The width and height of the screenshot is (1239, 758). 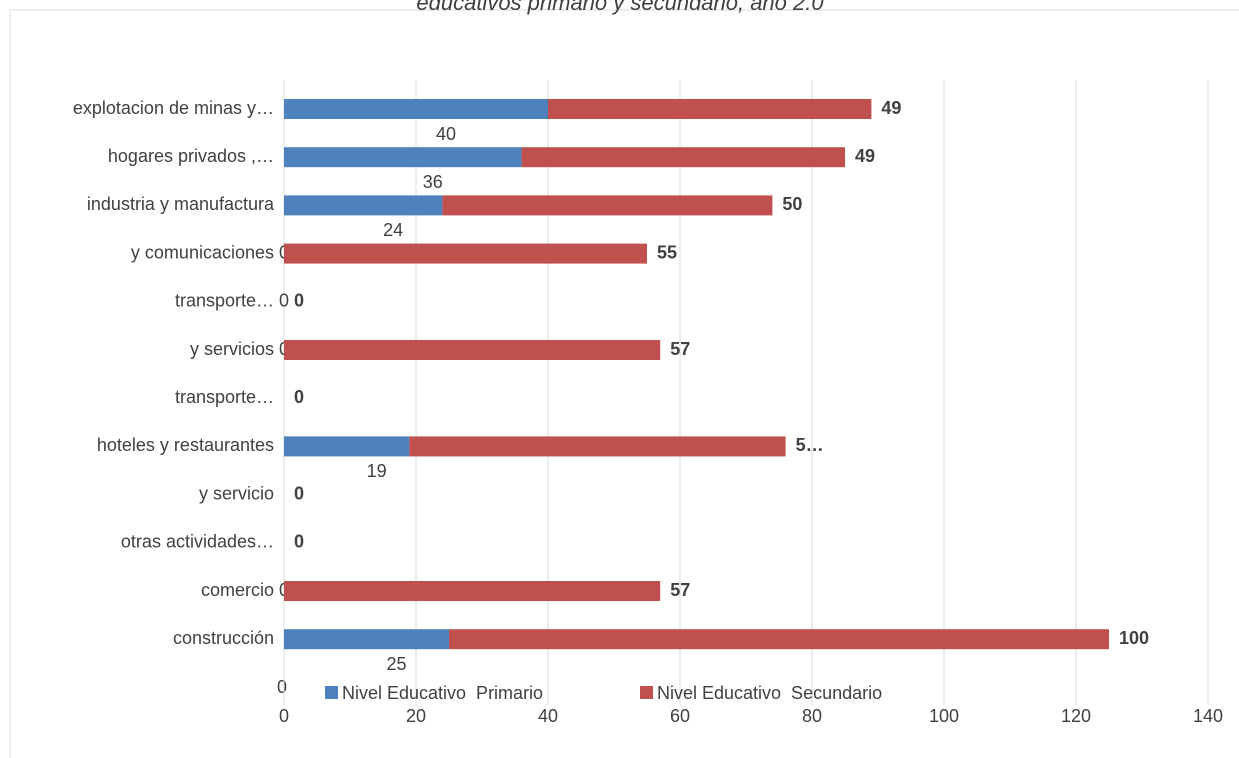 What do you see at coordinates (416, 716) in the screenshot?
I see `x-tick-label: 20` at bounding box center [416, 716].